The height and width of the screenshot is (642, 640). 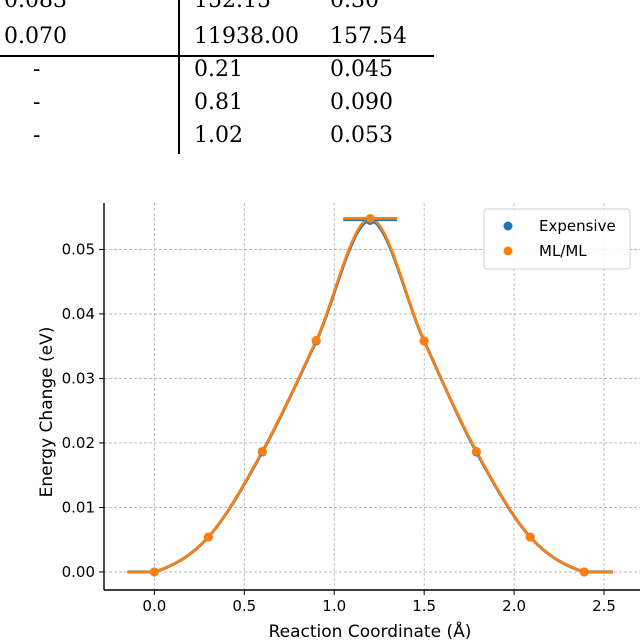 What do you see at coordinates (232, 6) in the screenshot?
I see `table-cell: 152.15` at bounding box center [232, 6].